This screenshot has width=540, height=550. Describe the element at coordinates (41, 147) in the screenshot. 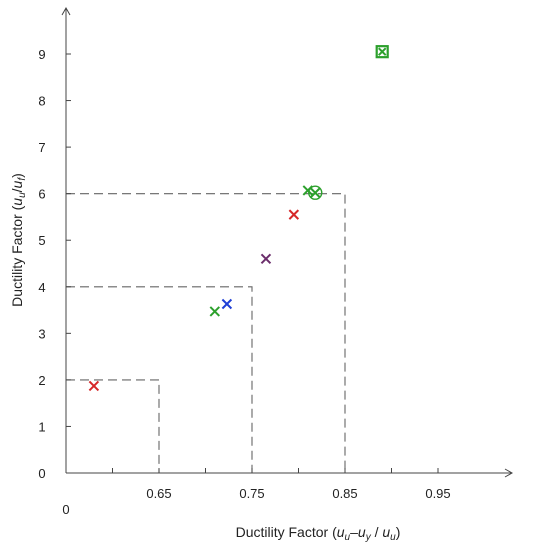

I see `y-tick-label: 7` at that location.